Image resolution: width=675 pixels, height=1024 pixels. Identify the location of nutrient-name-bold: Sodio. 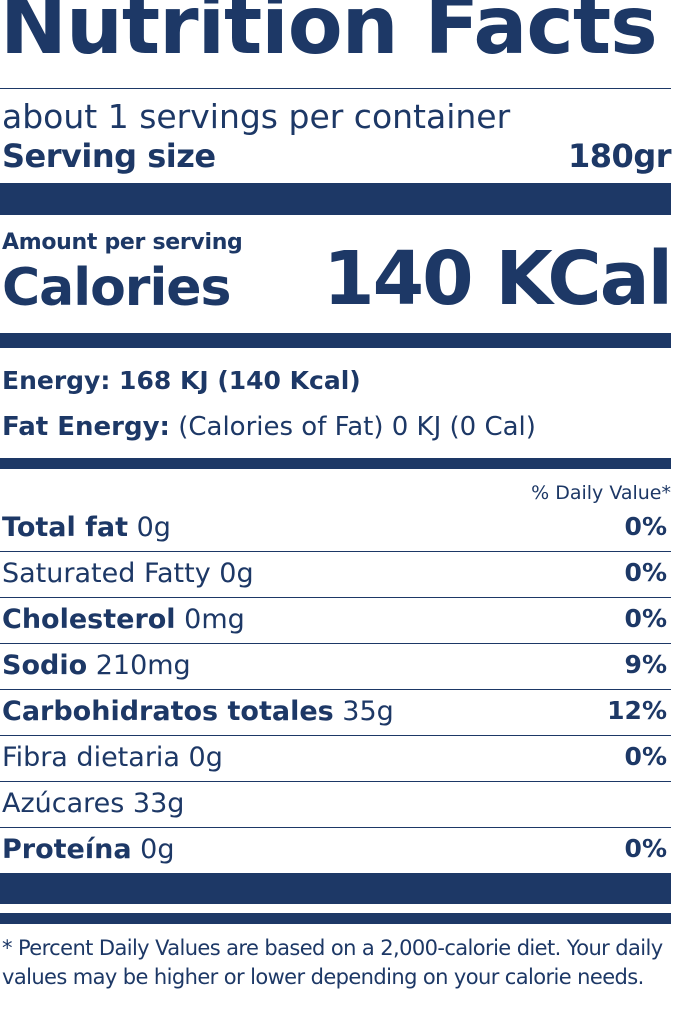
(45, 665).